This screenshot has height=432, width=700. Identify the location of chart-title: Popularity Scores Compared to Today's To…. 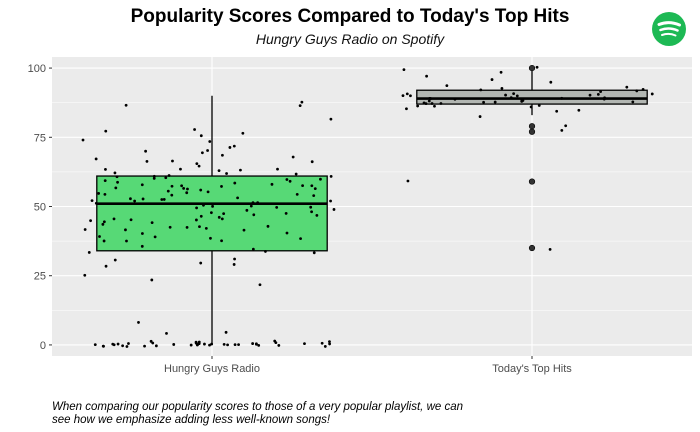
(350, 16).